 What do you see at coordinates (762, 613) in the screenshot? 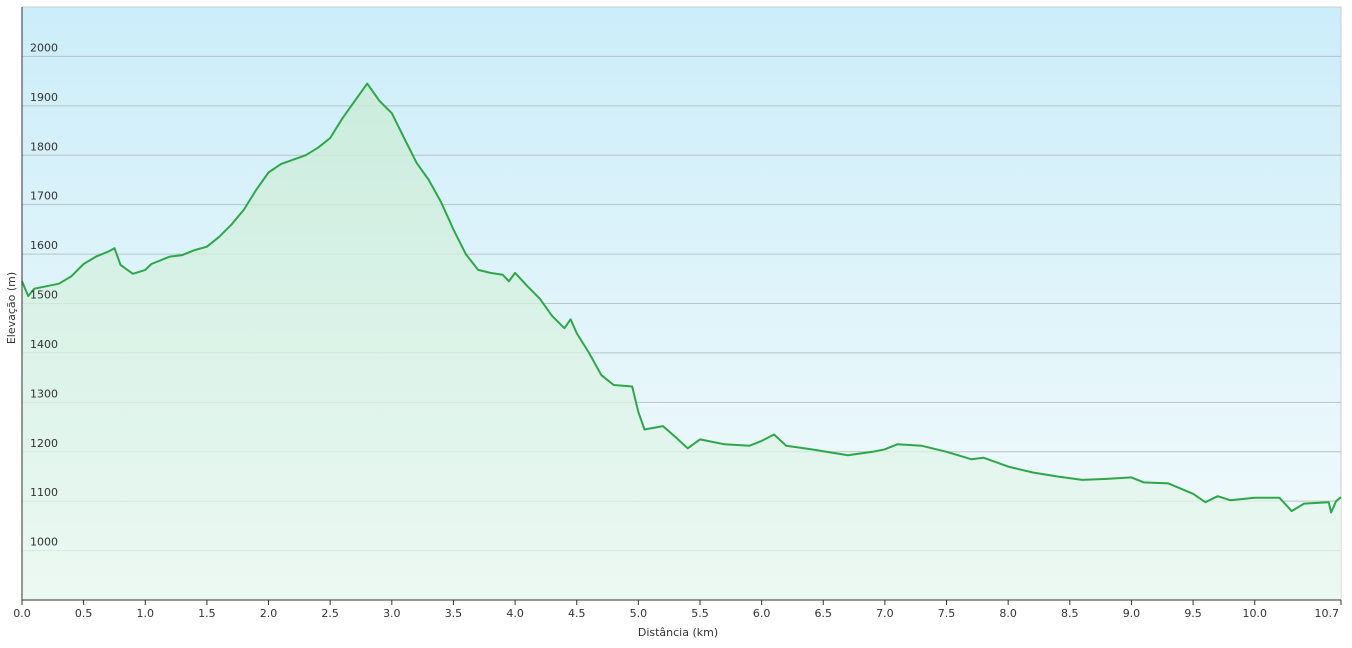
I see `x-tick-label: 6.0` at bounding box center [762, 613].